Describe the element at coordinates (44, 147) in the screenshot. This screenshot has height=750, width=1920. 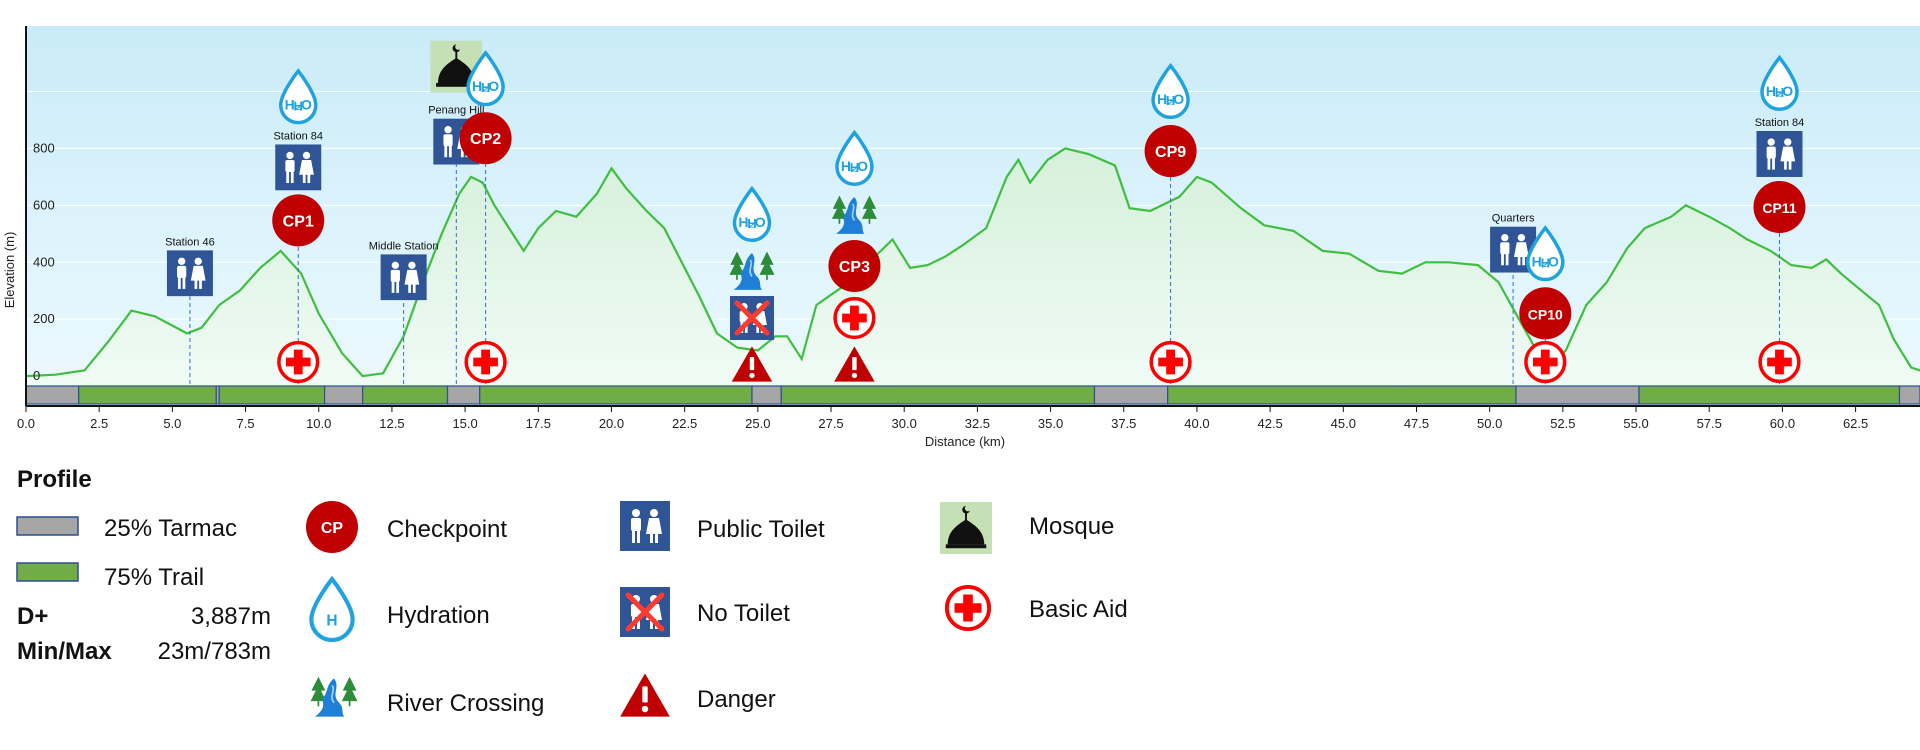
I see `y-tick-label: 800` at that location.